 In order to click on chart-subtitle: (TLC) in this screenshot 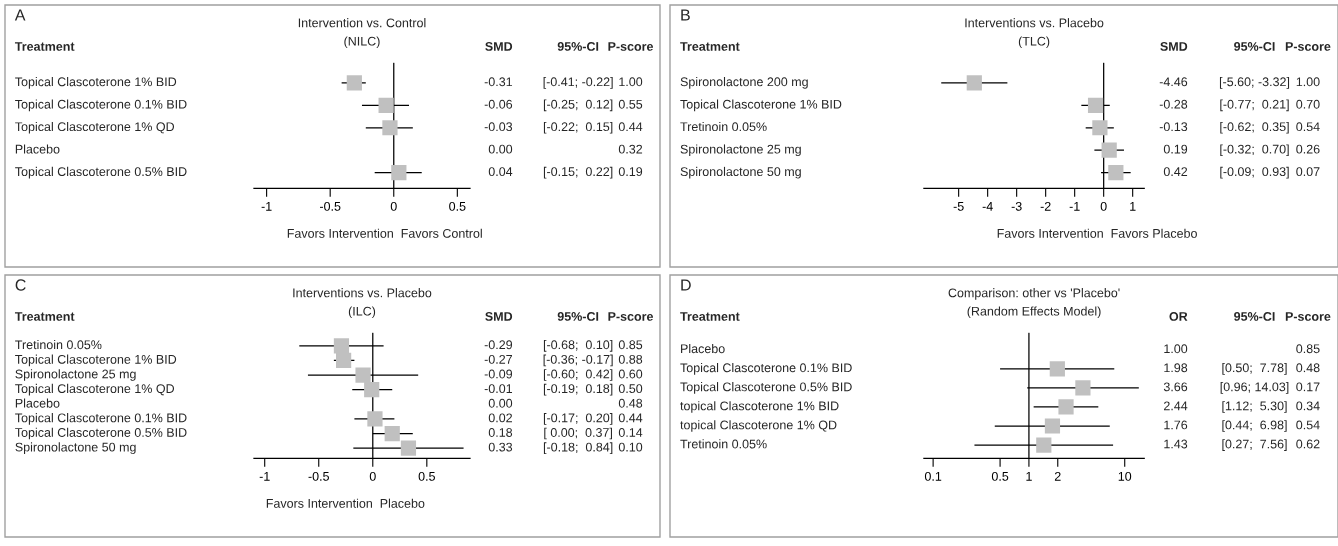, I will do `click(1034, 42)`.